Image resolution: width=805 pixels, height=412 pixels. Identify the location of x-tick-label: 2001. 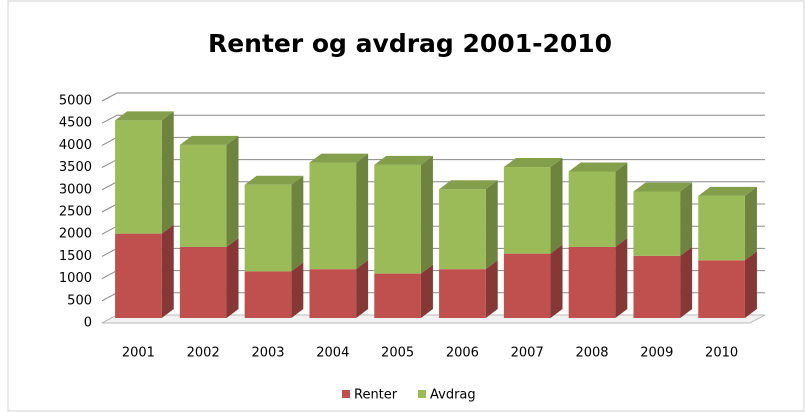
(138, 353).